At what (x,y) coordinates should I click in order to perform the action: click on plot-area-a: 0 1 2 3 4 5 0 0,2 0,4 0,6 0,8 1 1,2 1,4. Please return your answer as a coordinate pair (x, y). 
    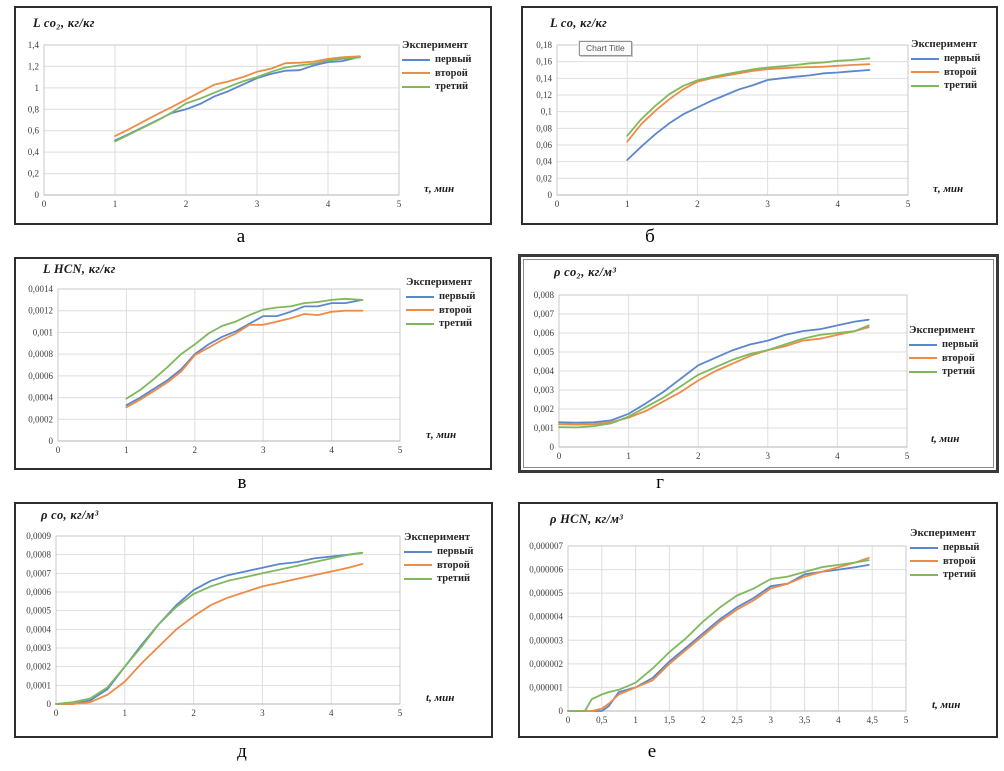
    Looking at the image, I should click on (215, 124).